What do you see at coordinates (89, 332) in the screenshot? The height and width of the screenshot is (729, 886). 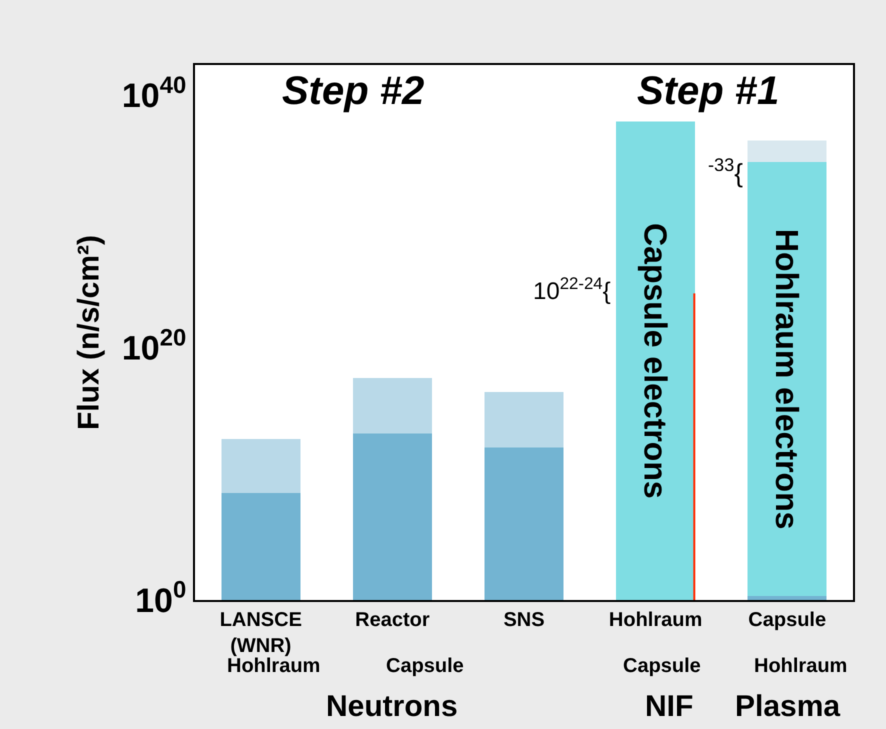 I see `y-axis-title: Flux (n/s/cm²)` at bounding box center [89, 332].